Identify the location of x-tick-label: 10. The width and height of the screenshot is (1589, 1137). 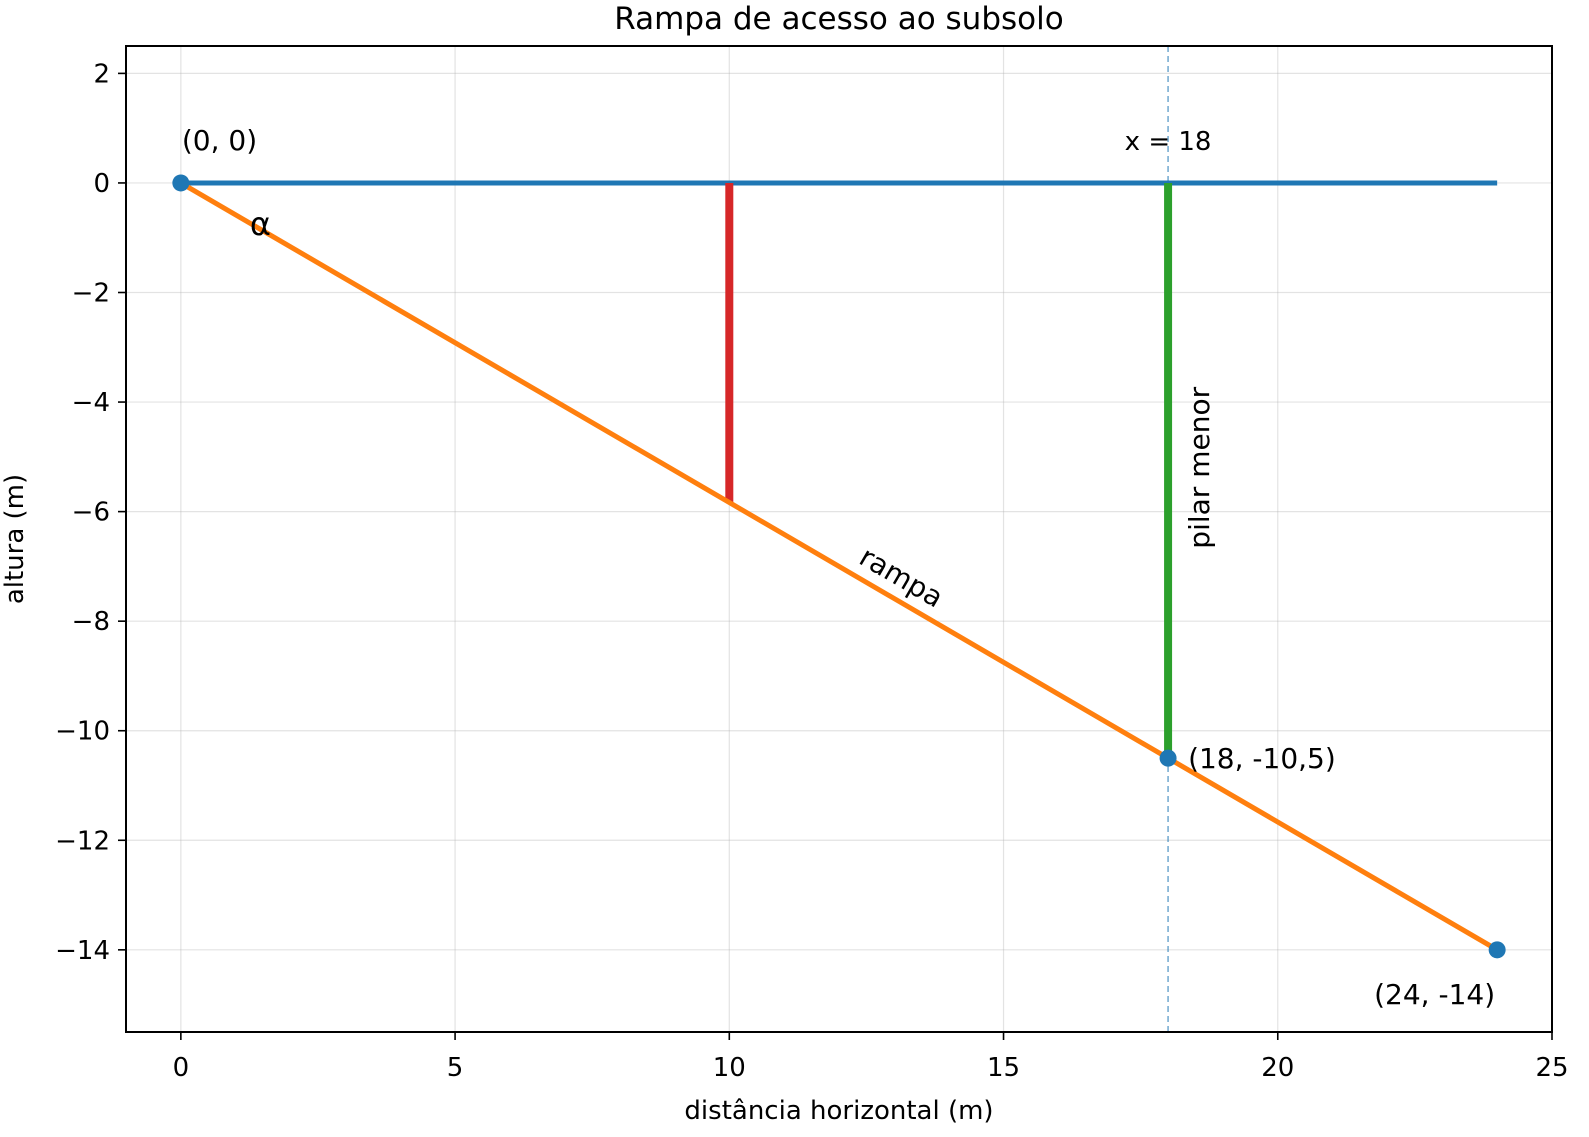
(729, 1068).